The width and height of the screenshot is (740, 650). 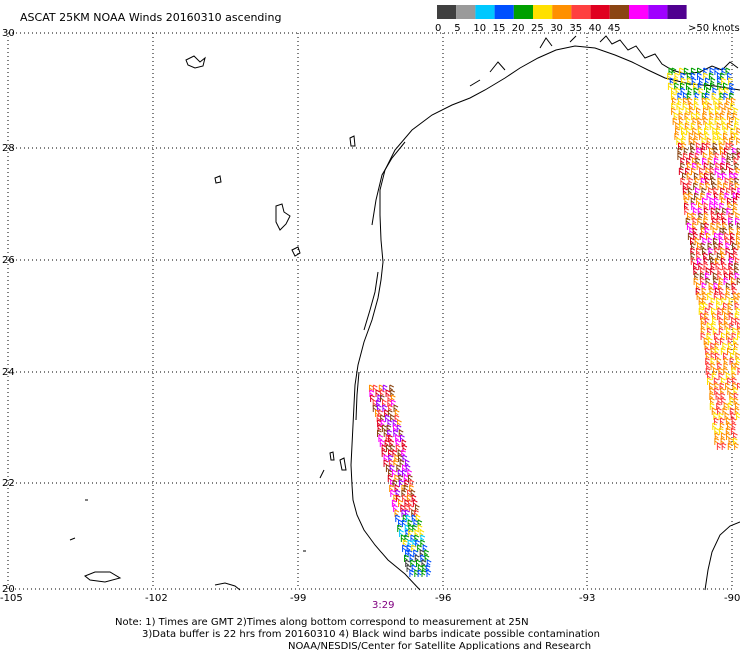 I want to click on latitude-label: 26, so click(x=8, y=260).